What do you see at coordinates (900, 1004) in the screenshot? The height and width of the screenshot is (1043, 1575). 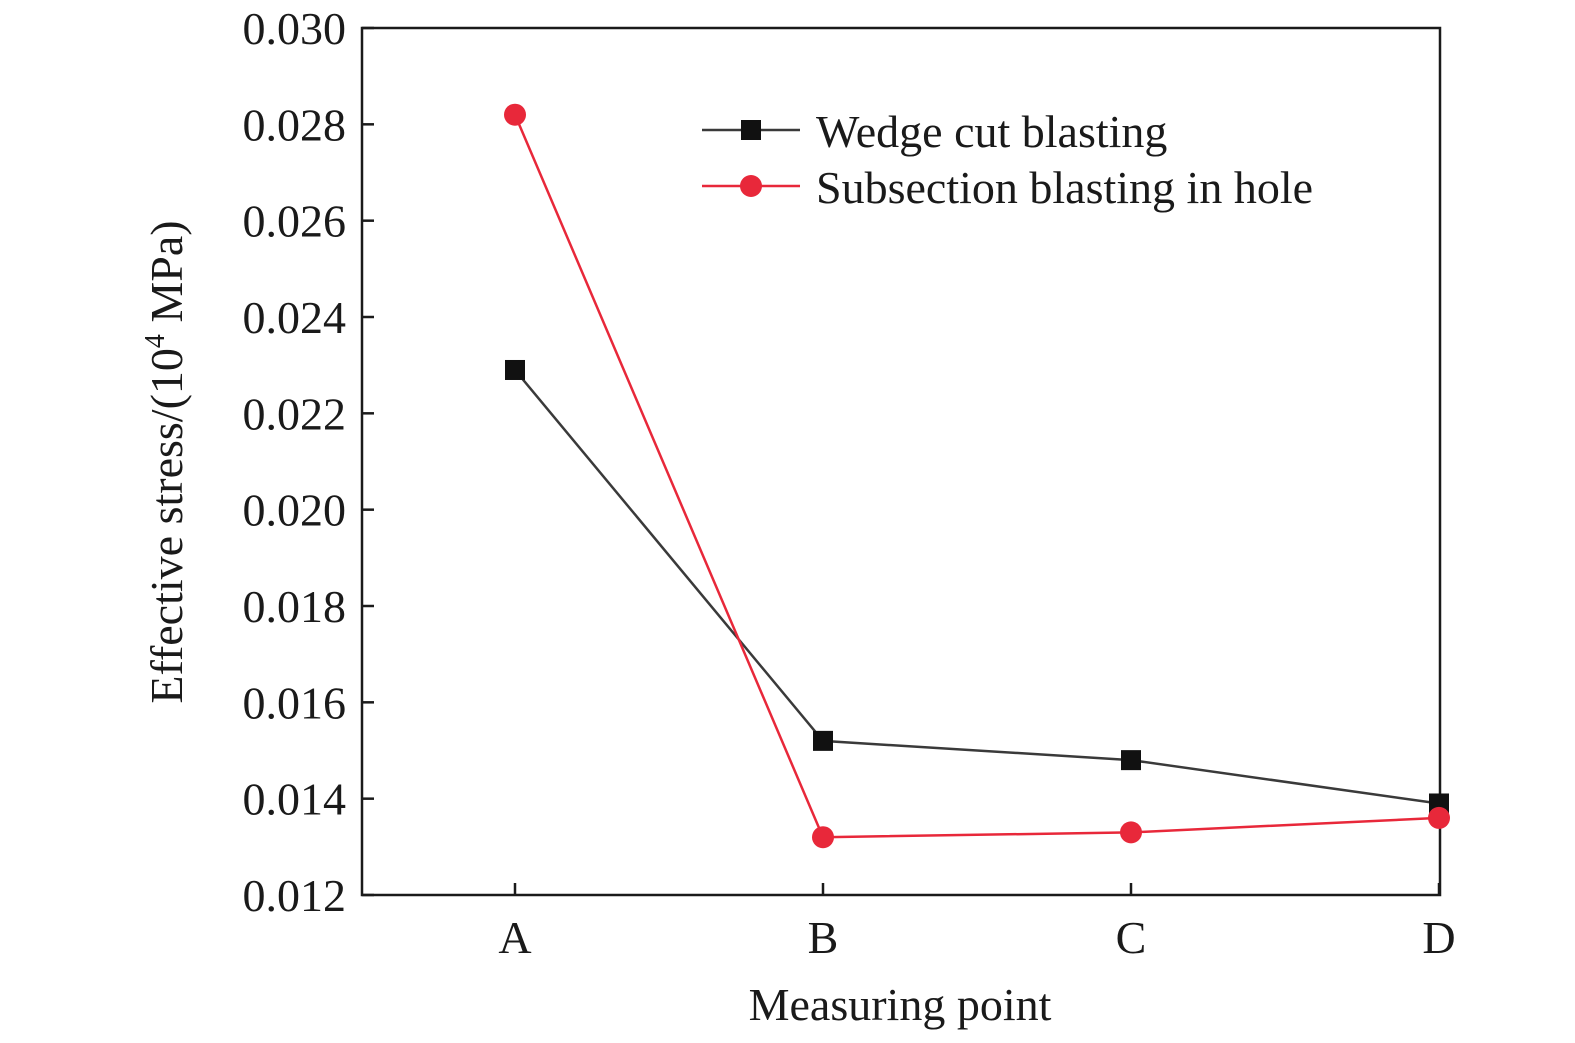 I see `x-axis-label: Measuring point` at bounding box center [900, 1004].